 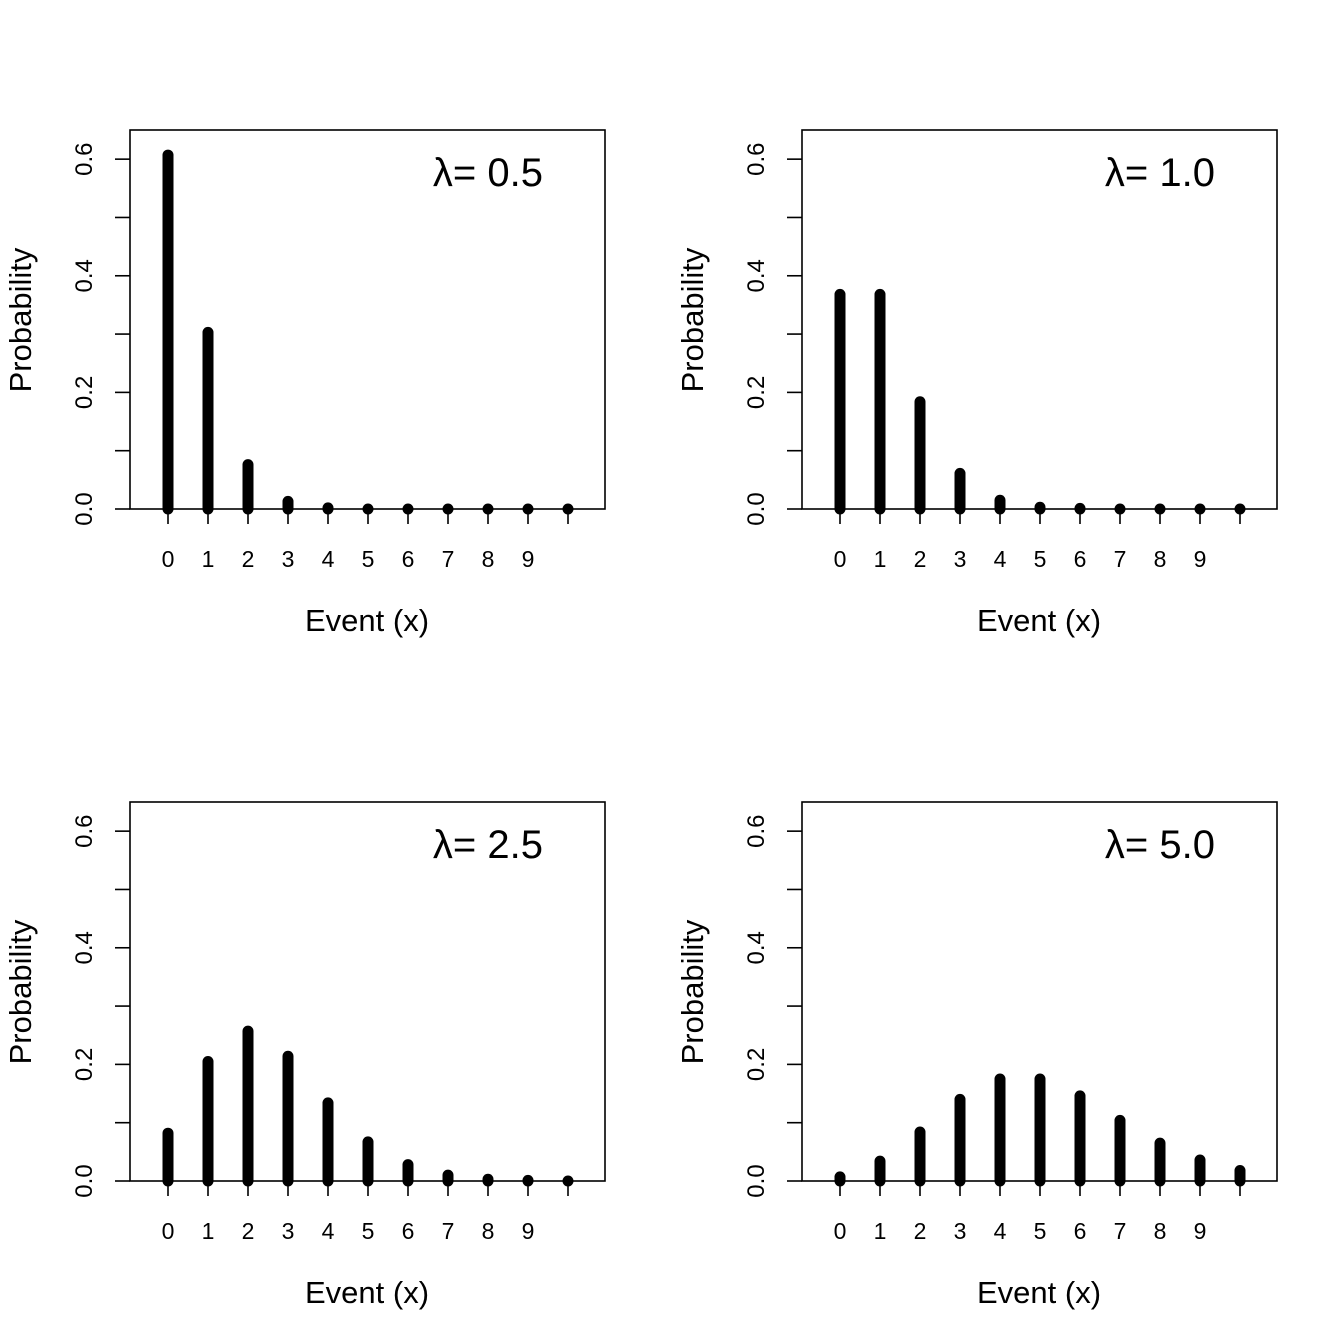 I want to click on lambda-annotation: λ= 1.0, so click(x=1160, y=173).